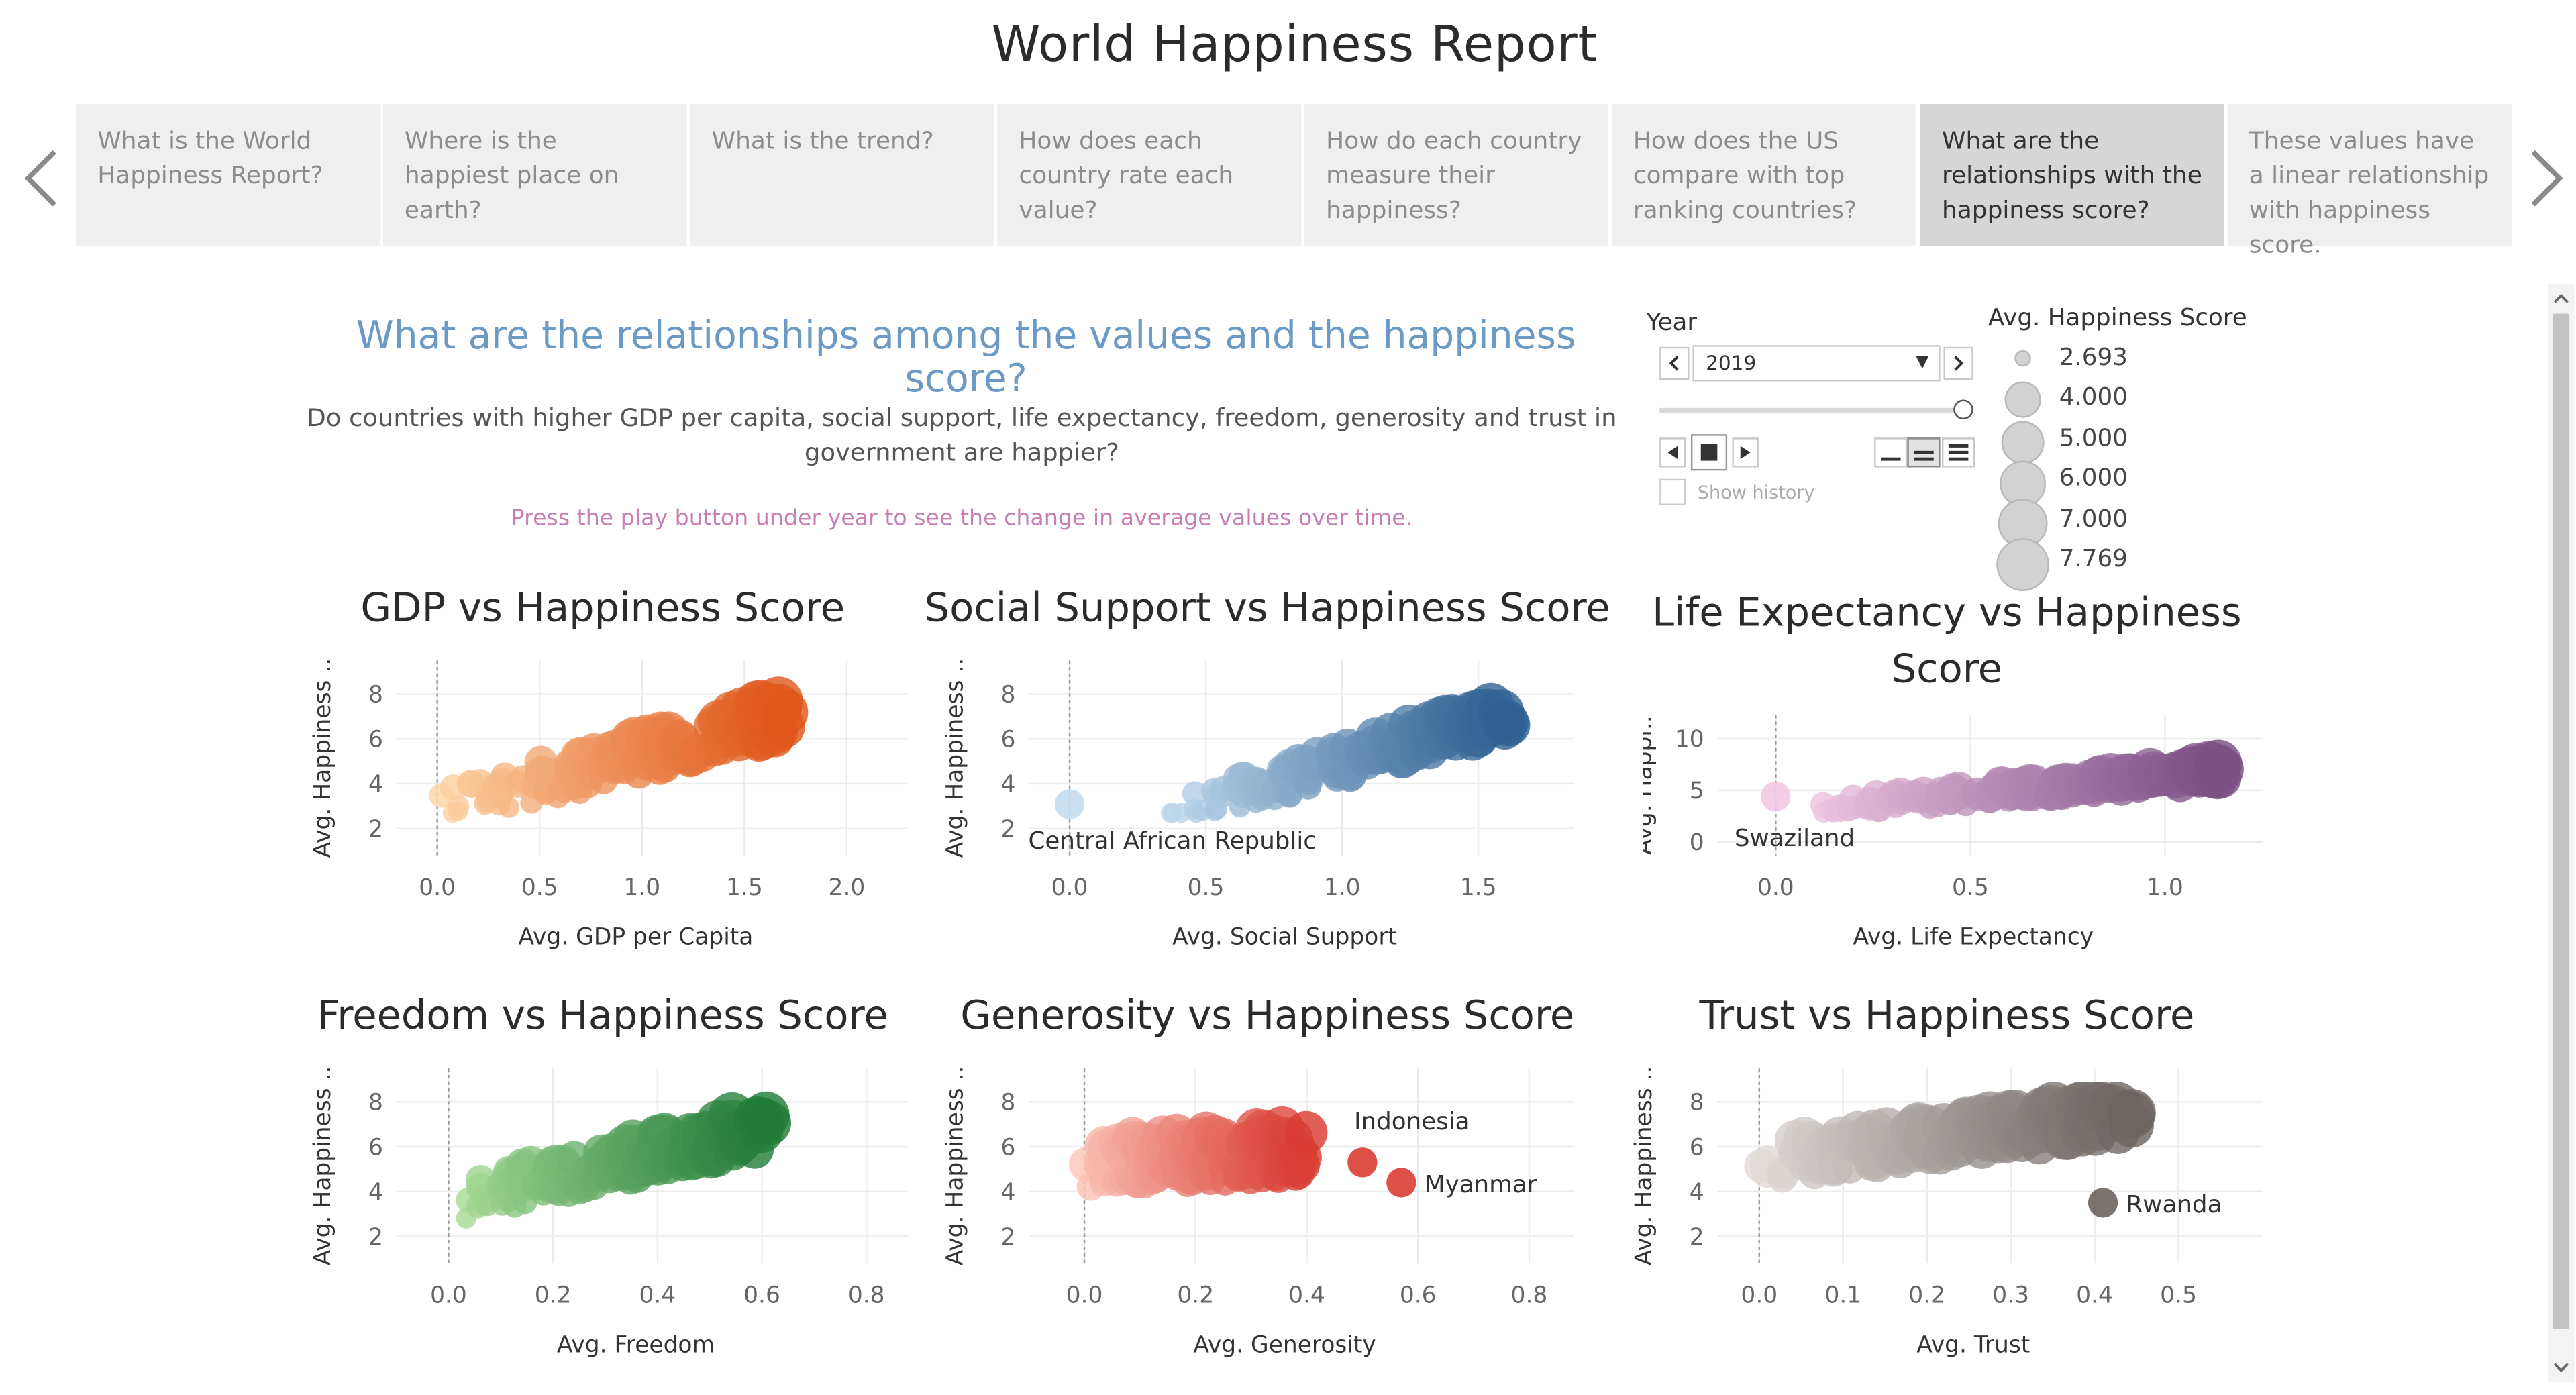 This screenshot has height=1395, width=2576. What do you see at coordinates (1481, 1184) in the screenshot?
I see `point-label: Myanmar` at bounding box center [1481, 1184].